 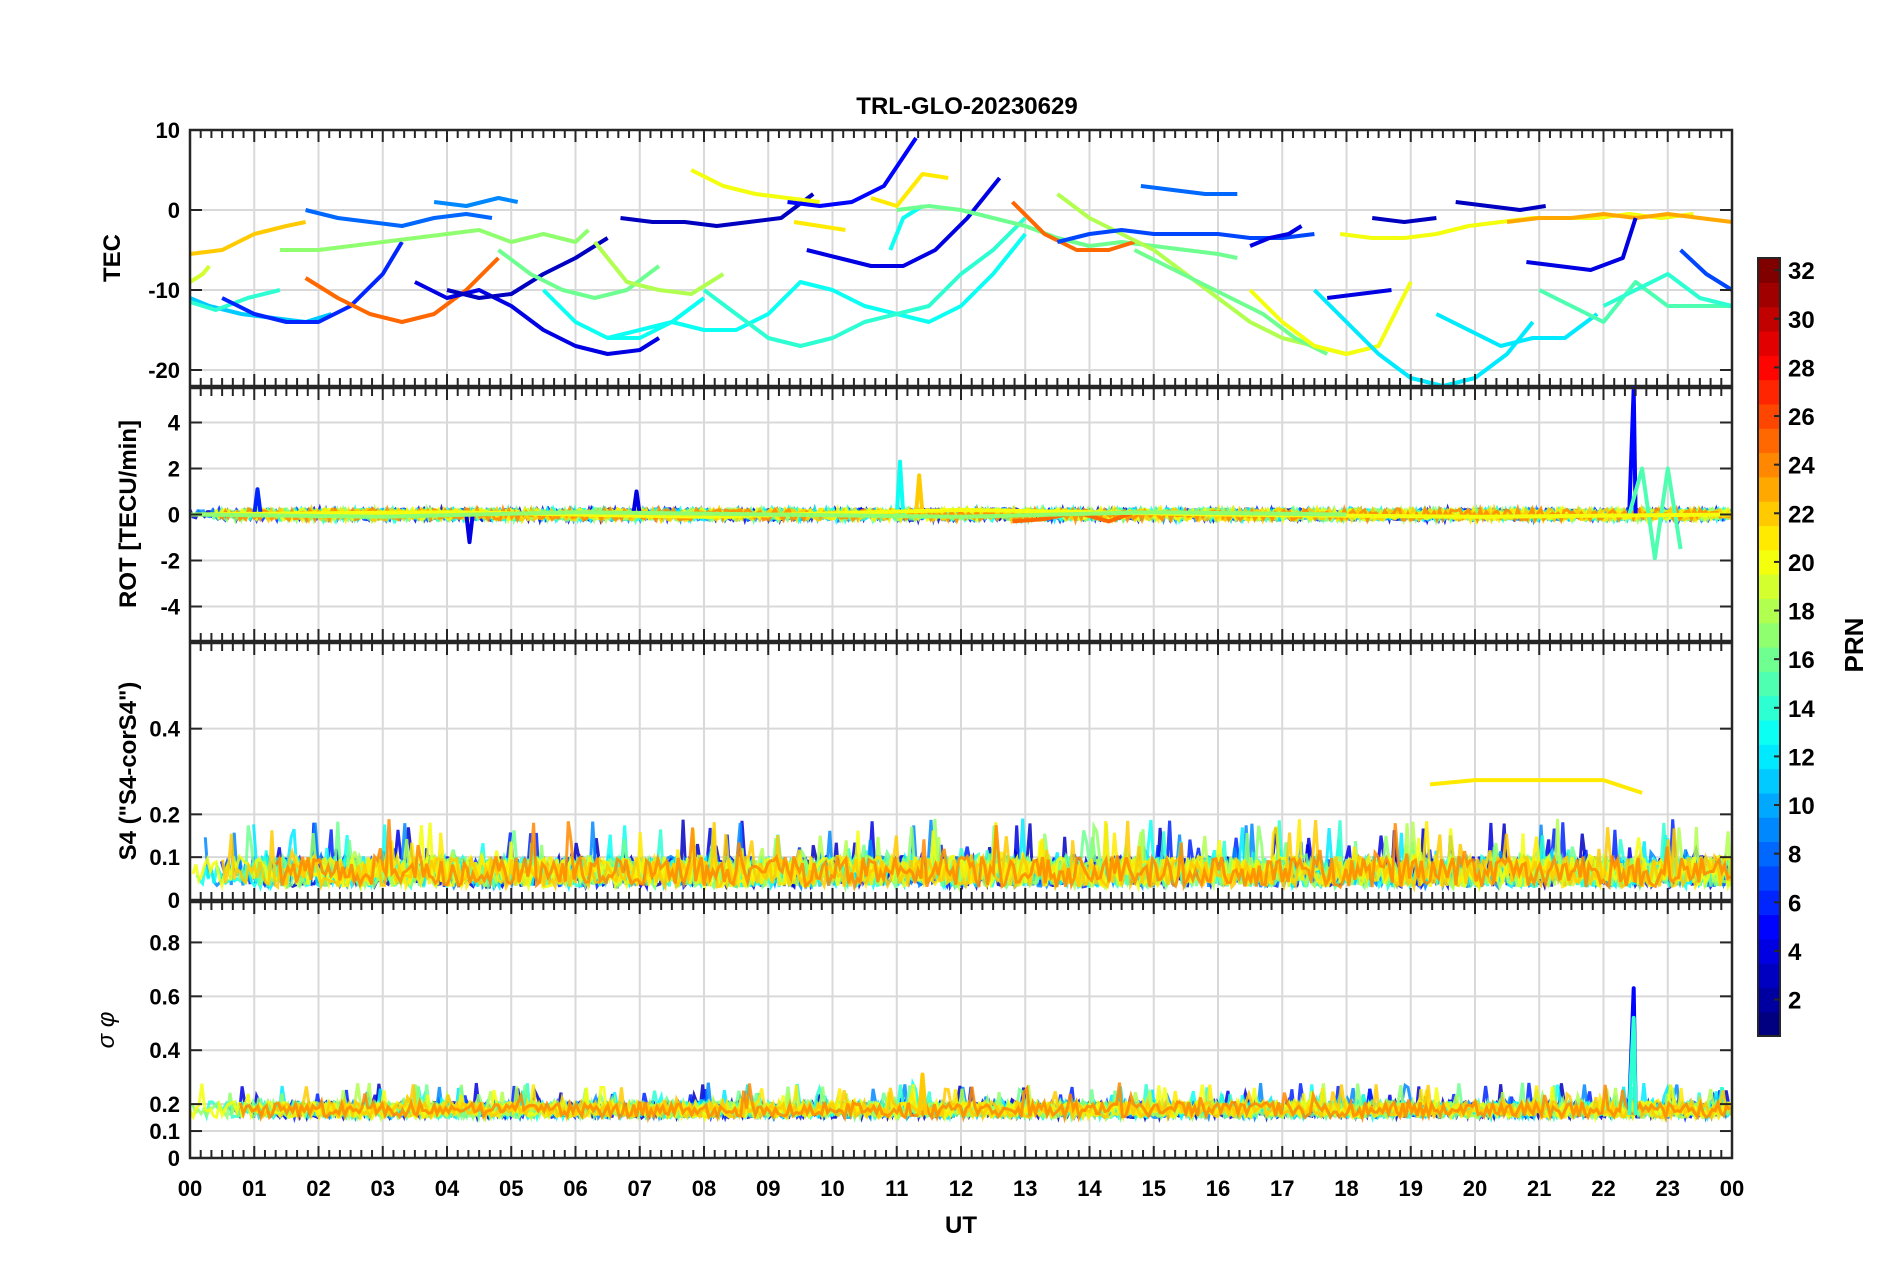 I want to click on x-tick-label: 09, so click(x=768, y=1188).